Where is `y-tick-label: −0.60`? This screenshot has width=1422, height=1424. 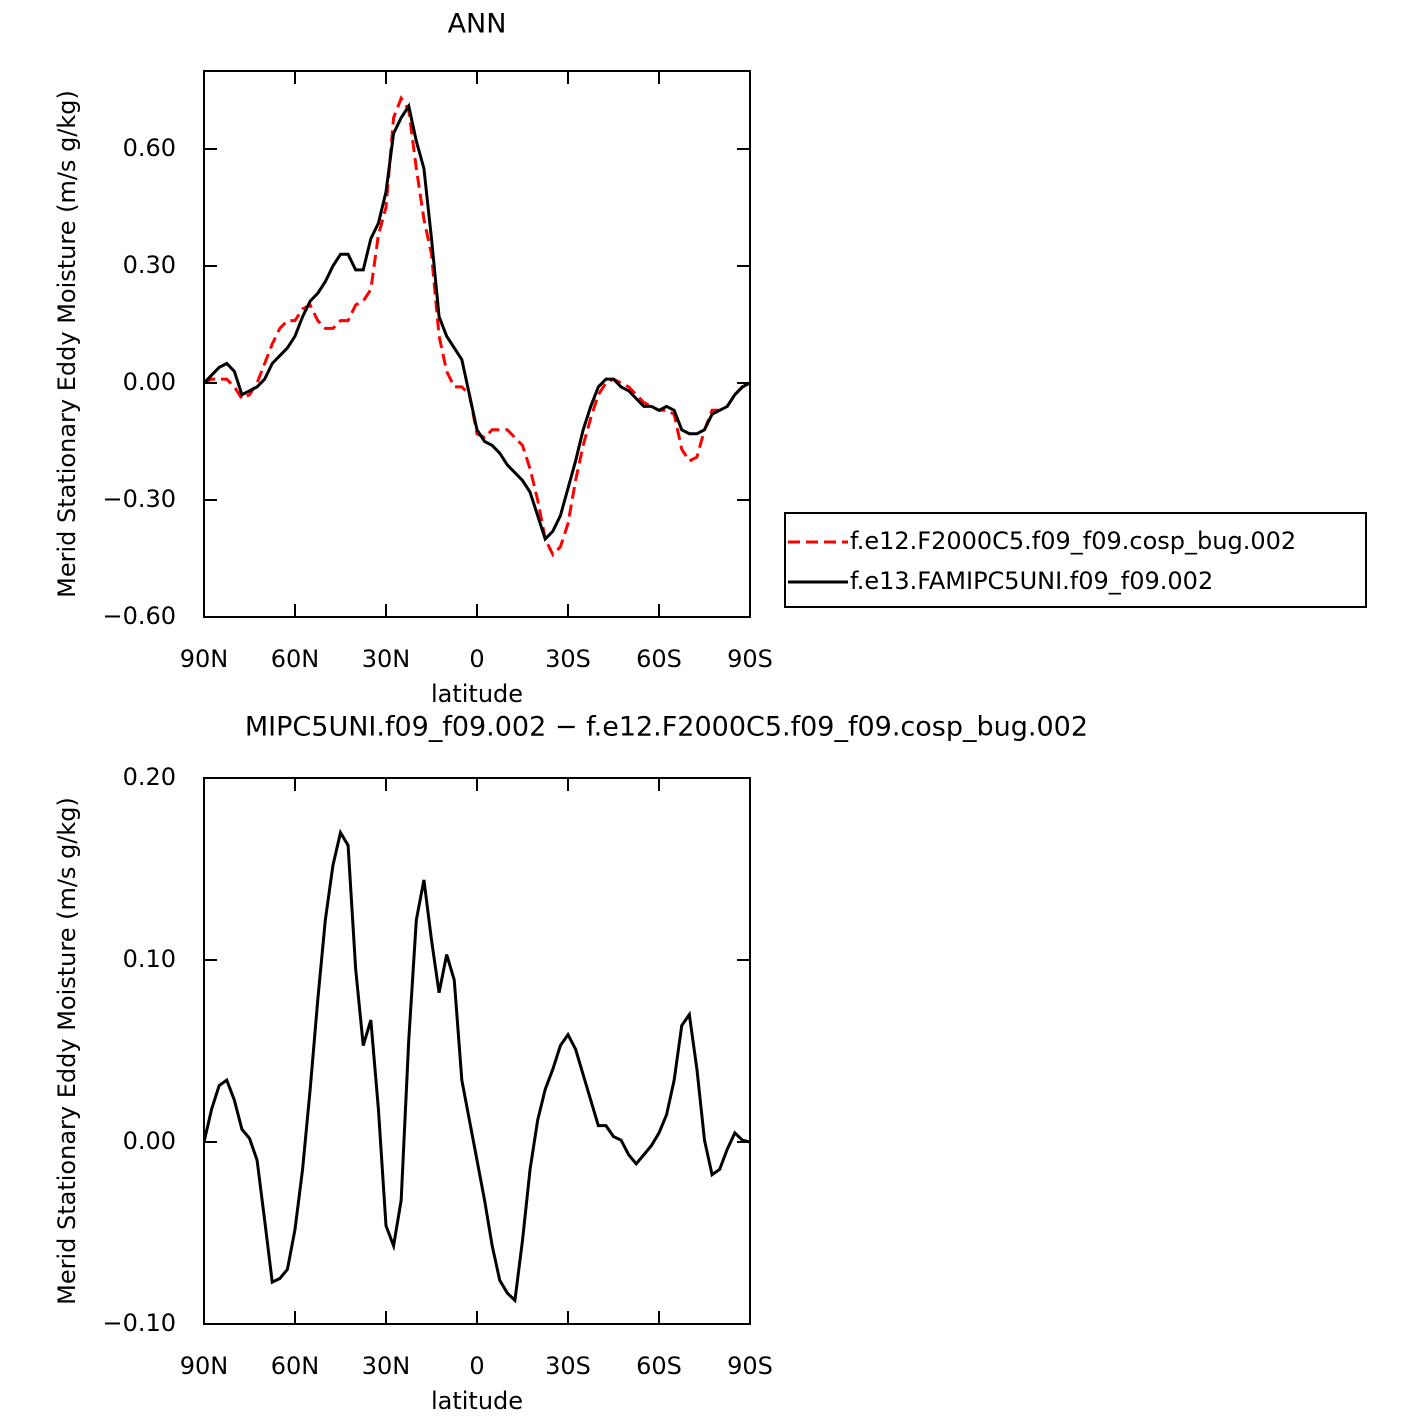
y-tick-label: −0.60 is located at coordinates (139, 616).